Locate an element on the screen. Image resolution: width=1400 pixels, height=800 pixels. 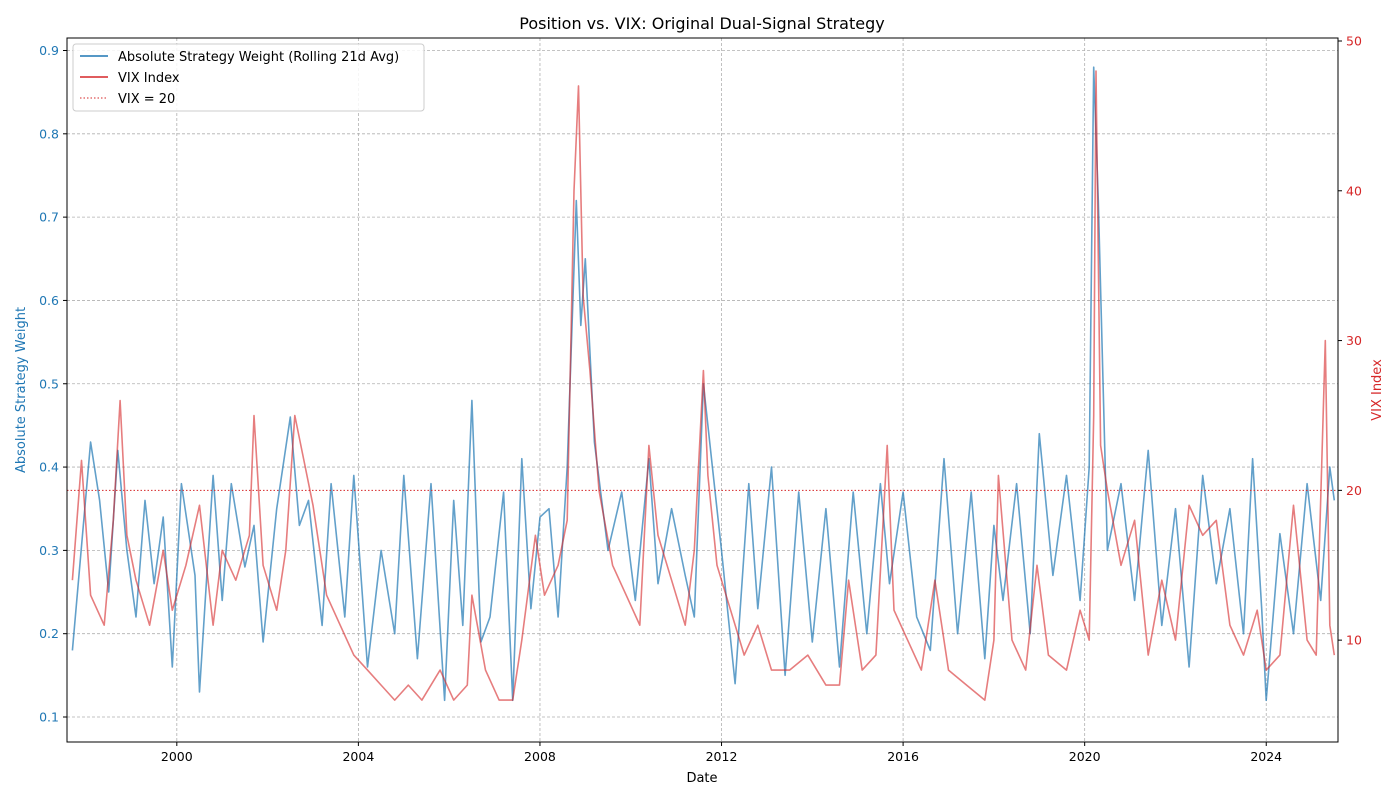
x-tick-label: 2008 is located at coordinates (540, 756).